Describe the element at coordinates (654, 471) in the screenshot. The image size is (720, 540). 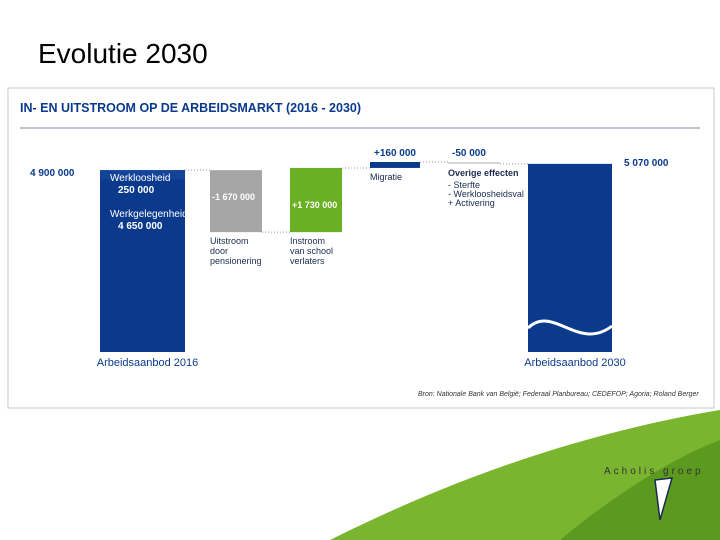
I see `logo-text: Acholis groep` at that location.